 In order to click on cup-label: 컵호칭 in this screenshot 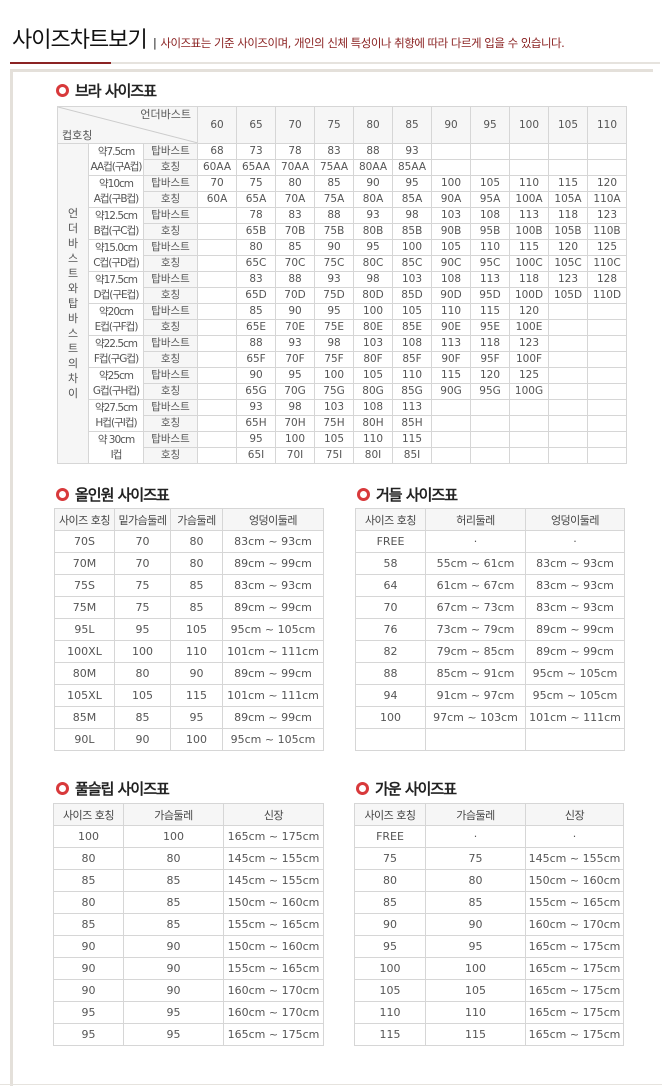, I will do `click(77, 135)`.